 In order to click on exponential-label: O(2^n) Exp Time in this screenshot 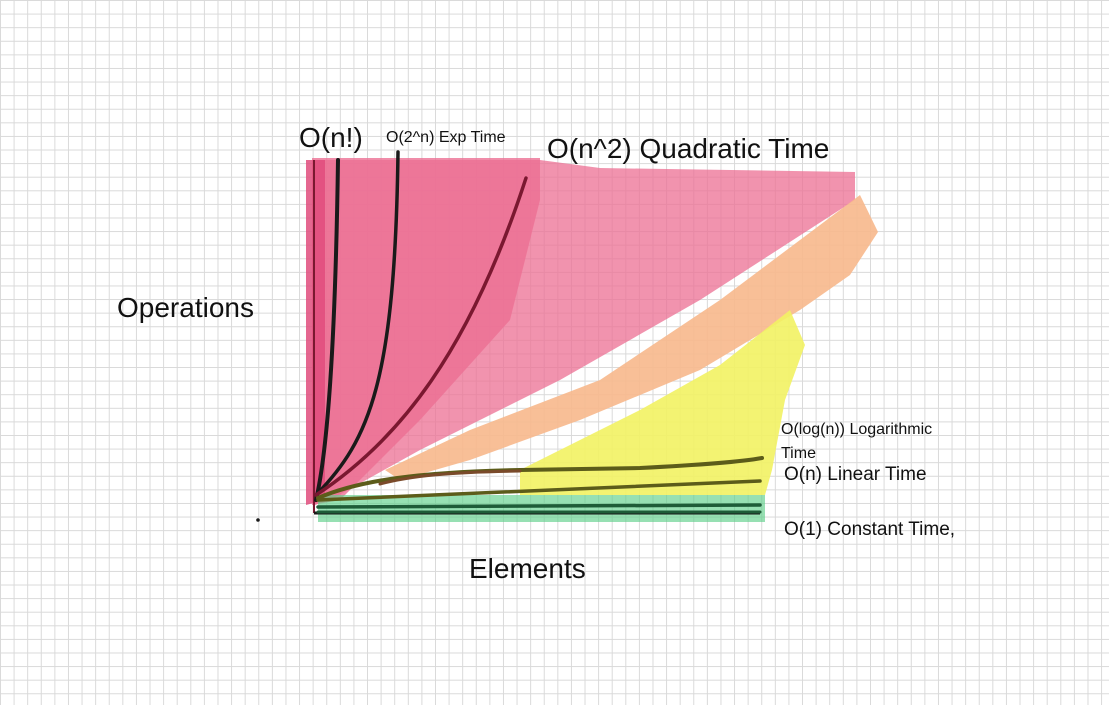, I will do `click(446, 137)`.